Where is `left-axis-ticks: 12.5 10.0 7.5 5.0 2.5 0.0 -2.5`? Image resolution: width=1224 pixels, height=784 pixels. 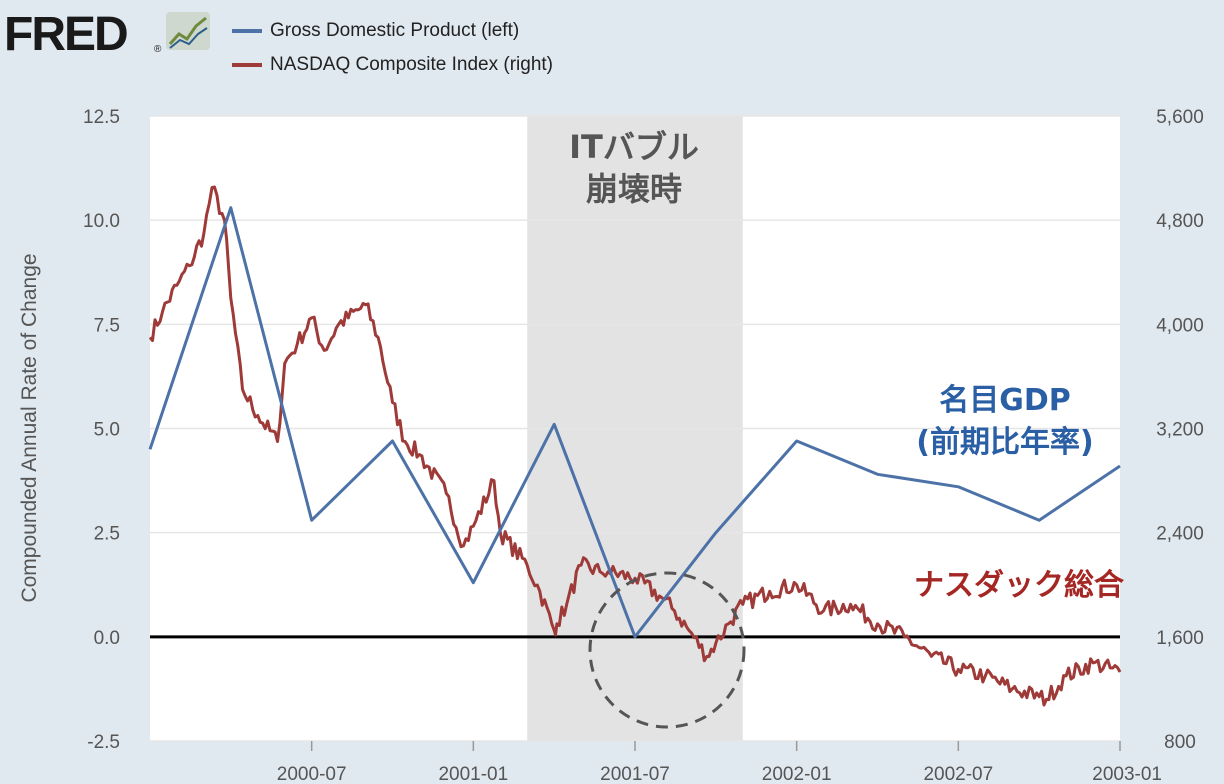
left-axis-ticks: 12.5 10.0 7.5 5.0 2.5 0.0 -2.5 is located at coordinates (101, 430).